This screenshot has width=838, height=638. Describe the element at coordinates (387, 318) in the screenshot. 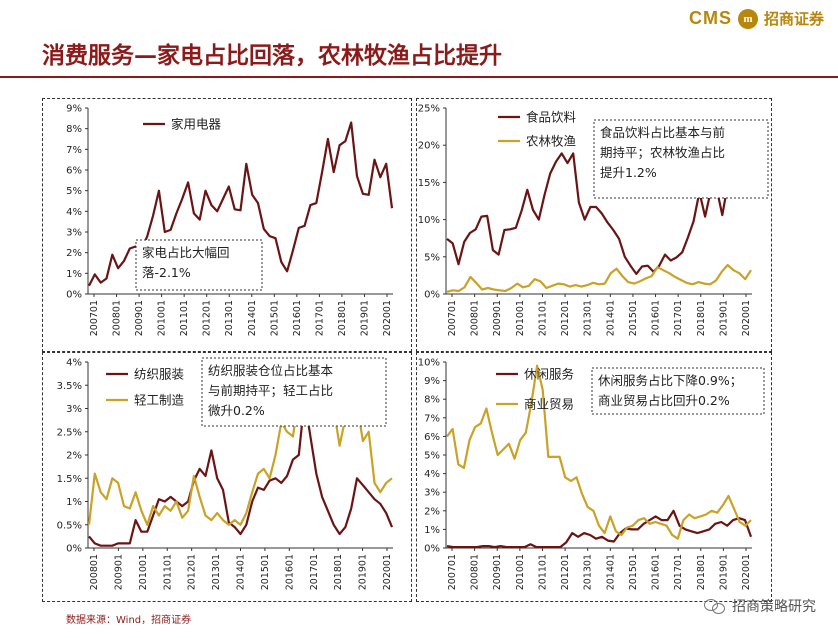

I see `chart1-x-tick-label: 202001` at that location.